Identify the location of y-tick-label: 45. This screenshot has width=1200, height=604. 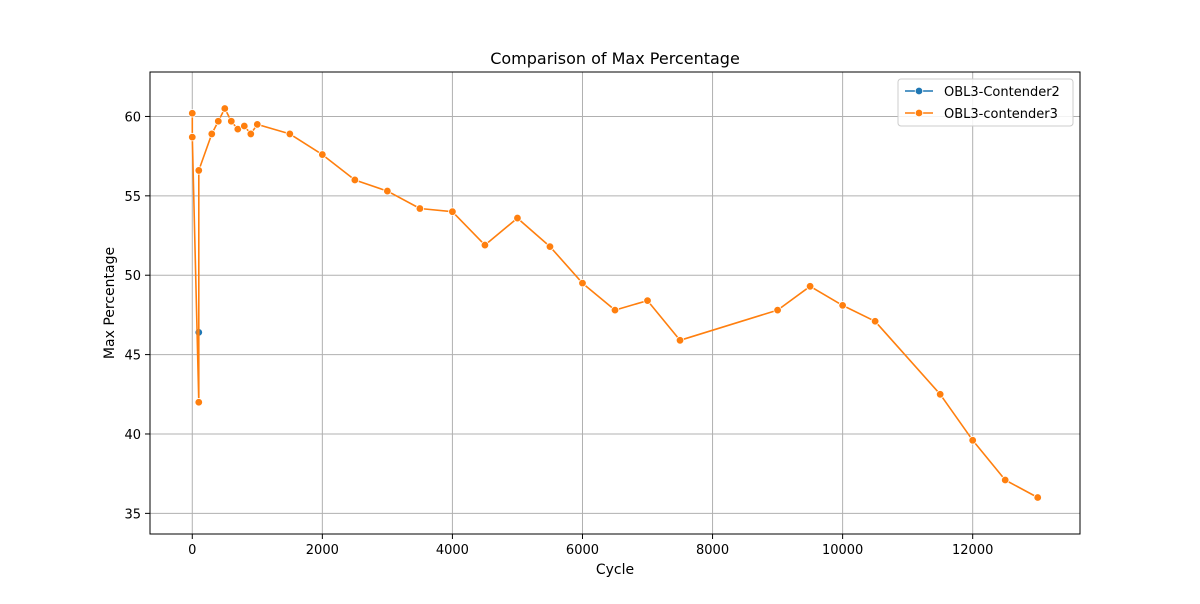
(132, 356).